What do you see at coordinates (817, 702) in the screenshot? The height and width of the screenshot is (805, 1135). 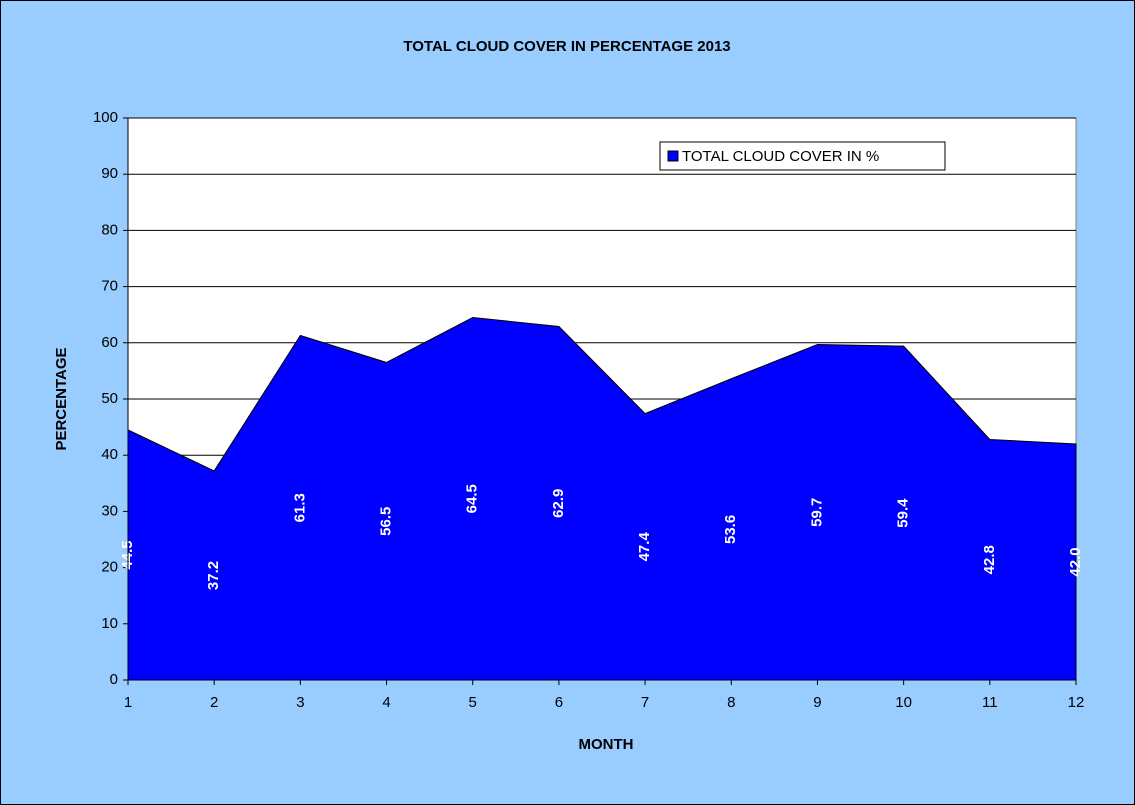 I see `x-tick-label: 9` at bounding box center [817, 702].